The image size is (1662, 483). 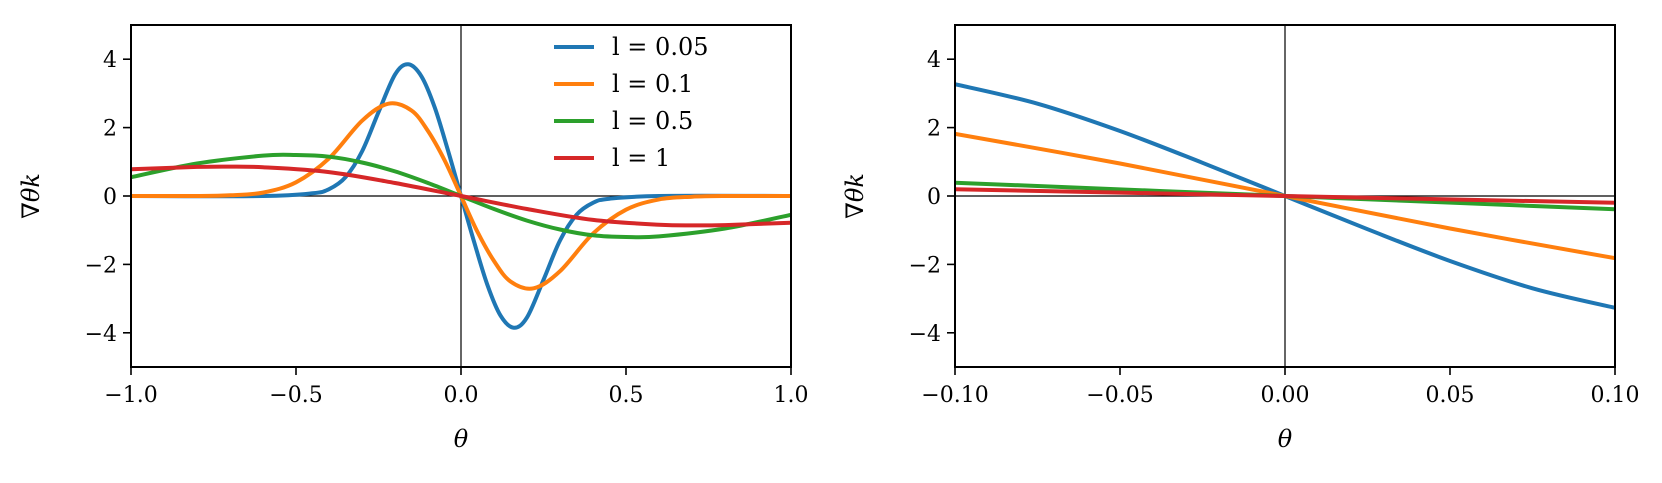 I want to click on x-tick-label: 0.0, so click(x=461, y=395).